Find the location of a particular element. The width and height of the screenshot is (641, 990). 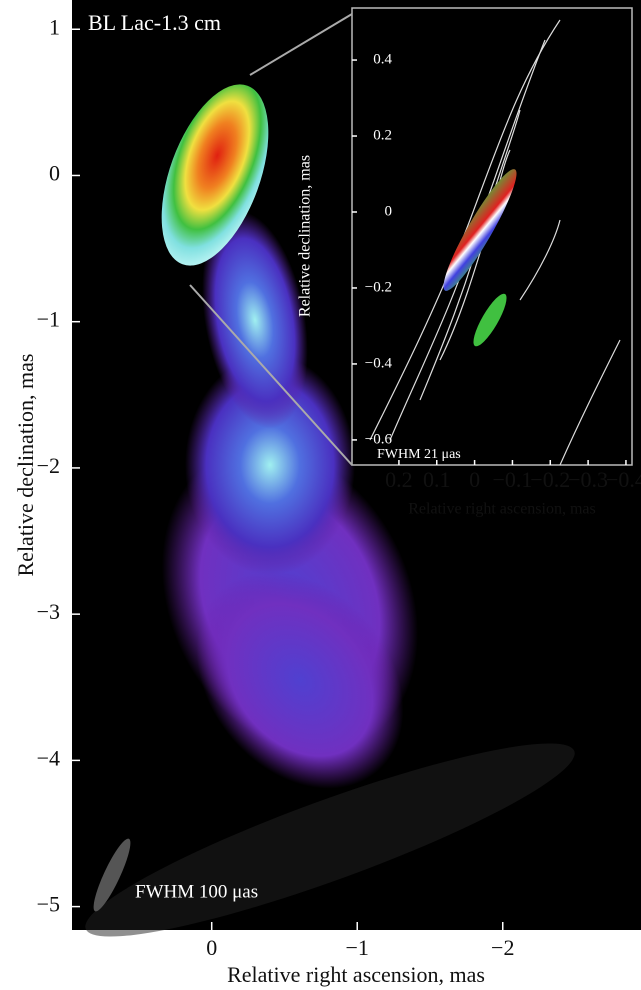

beam-label: FWHM 21 μas is located at coordinates (419, 454).